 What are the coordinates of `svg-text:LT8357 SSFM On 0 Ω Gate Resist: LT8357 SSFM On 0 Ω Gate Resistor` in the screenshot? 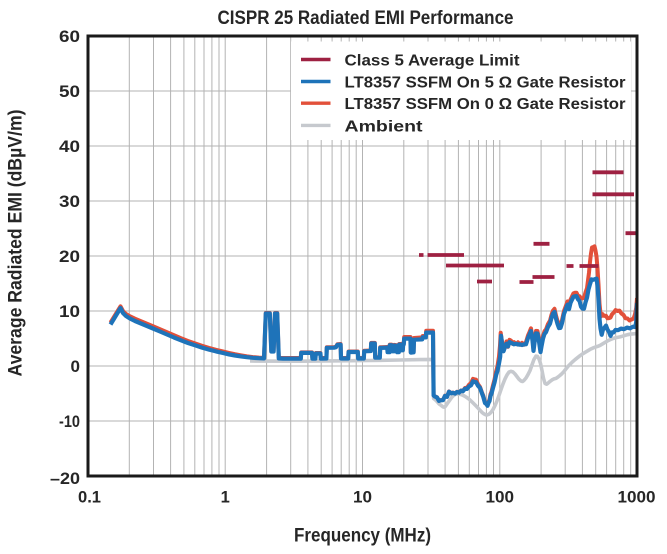 It's located at (485, 104).